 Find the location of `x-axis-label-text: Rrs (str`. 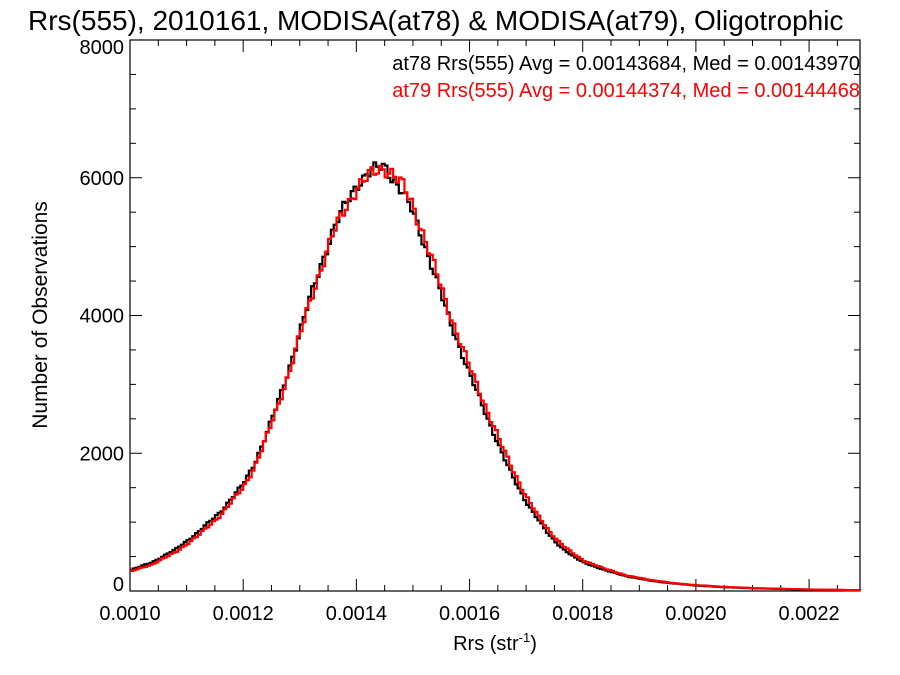

x-axis-label-text: Rrs (str is located at coordinates (486, 644).